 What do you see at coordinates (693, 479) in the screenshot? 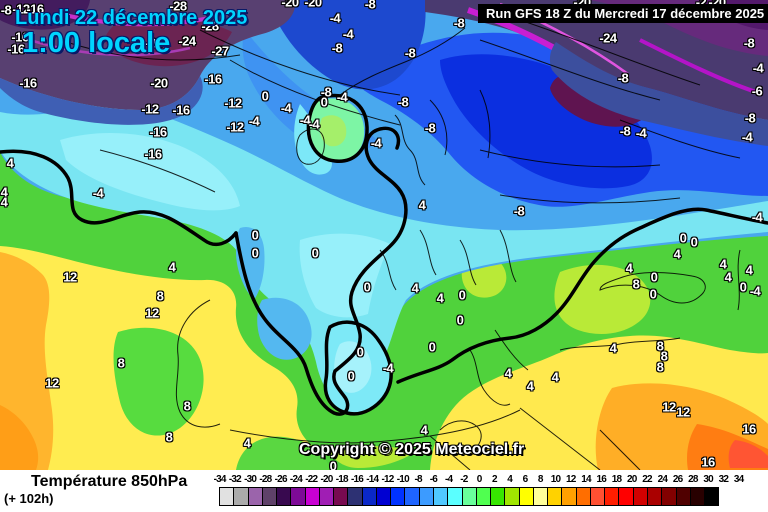
I see `scale-tick: 28` at bounding box center [693, 479].